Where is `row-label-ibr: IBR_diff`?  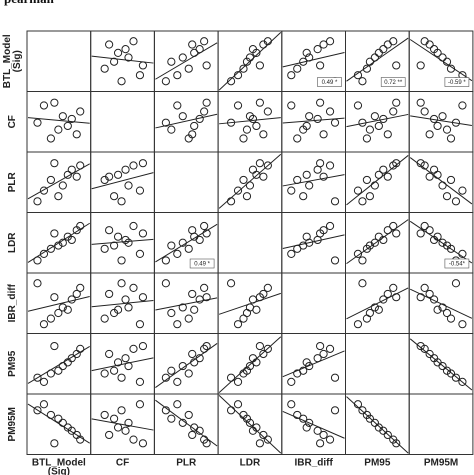
row-label-ibr: IBR_diff is located at coordinates (12, 302).